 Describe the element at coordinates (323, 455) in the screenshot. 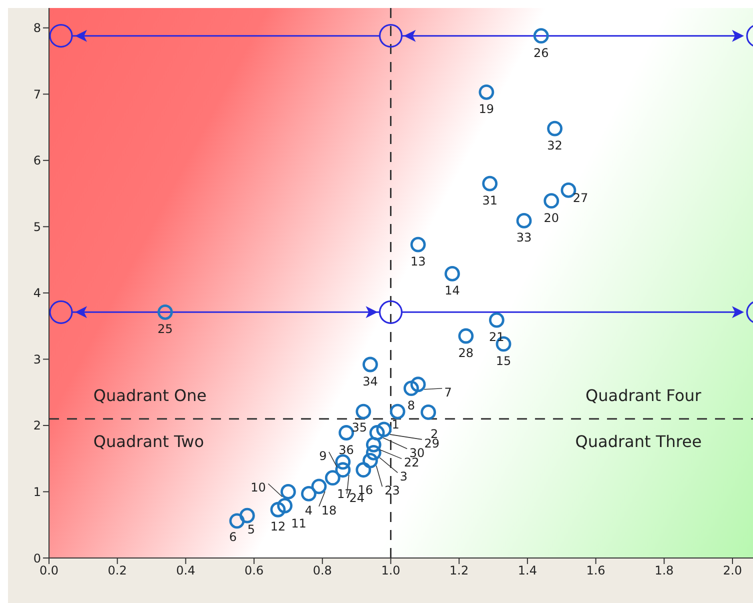

I see `annotation: 9` at that location.